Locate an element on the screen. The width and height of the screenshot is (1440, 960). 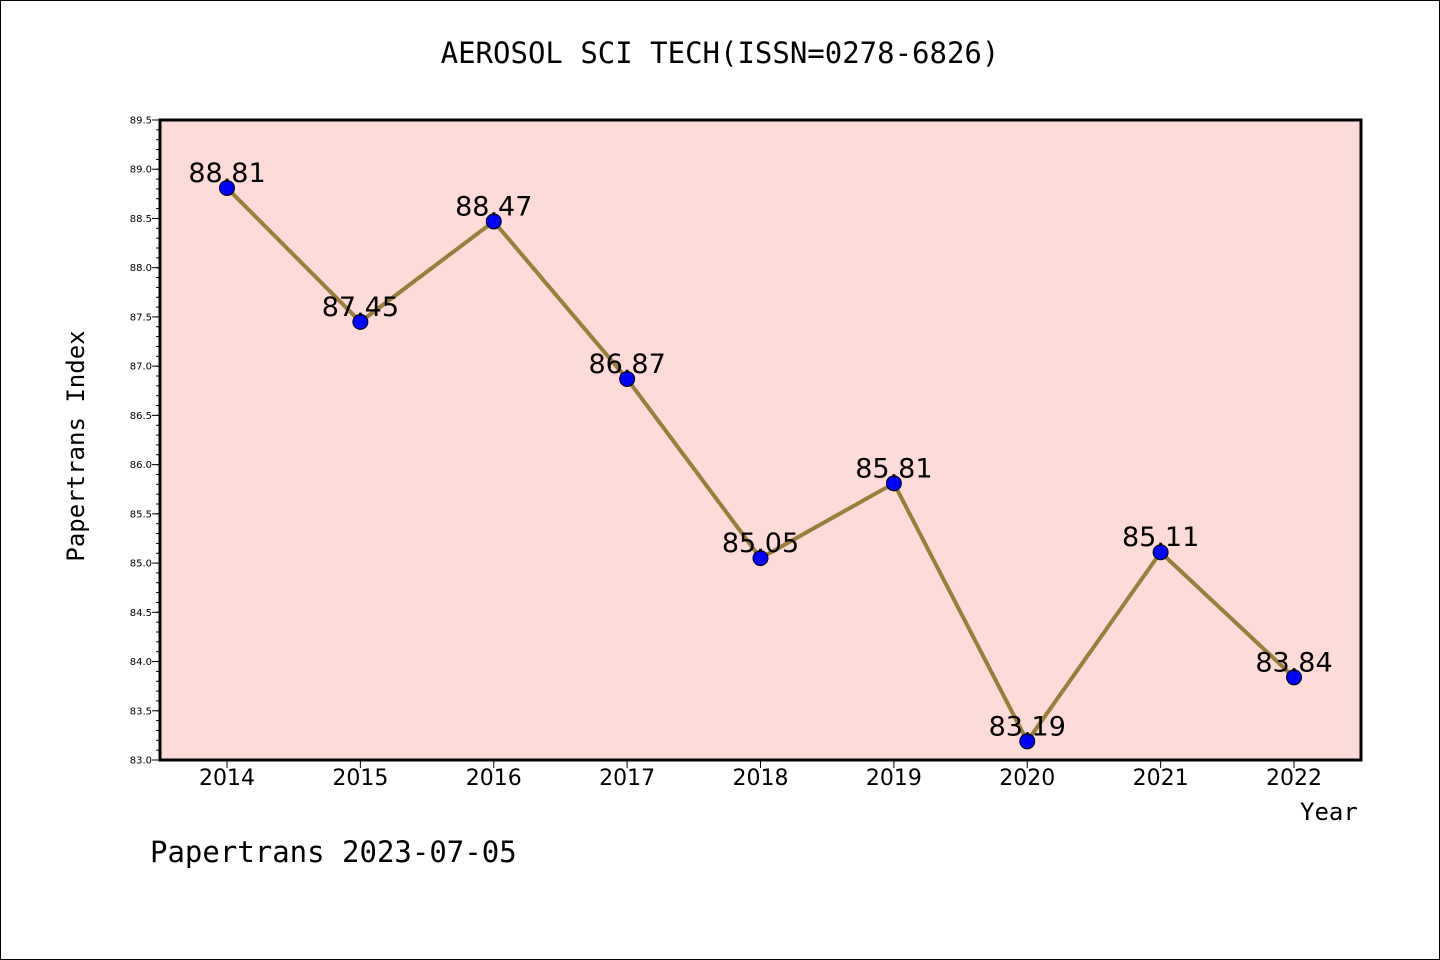
y-tick-label: 83.0 is located at coordinates (141, 761).